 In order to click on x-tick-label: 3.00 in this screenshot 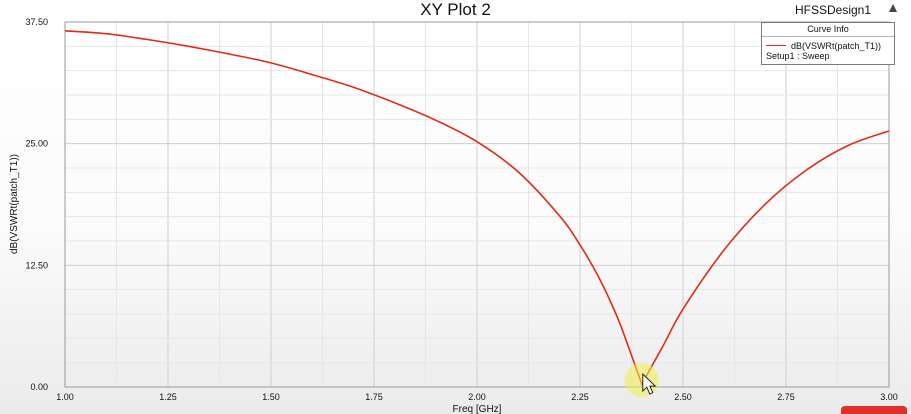, I will do `click(889, 397)`.